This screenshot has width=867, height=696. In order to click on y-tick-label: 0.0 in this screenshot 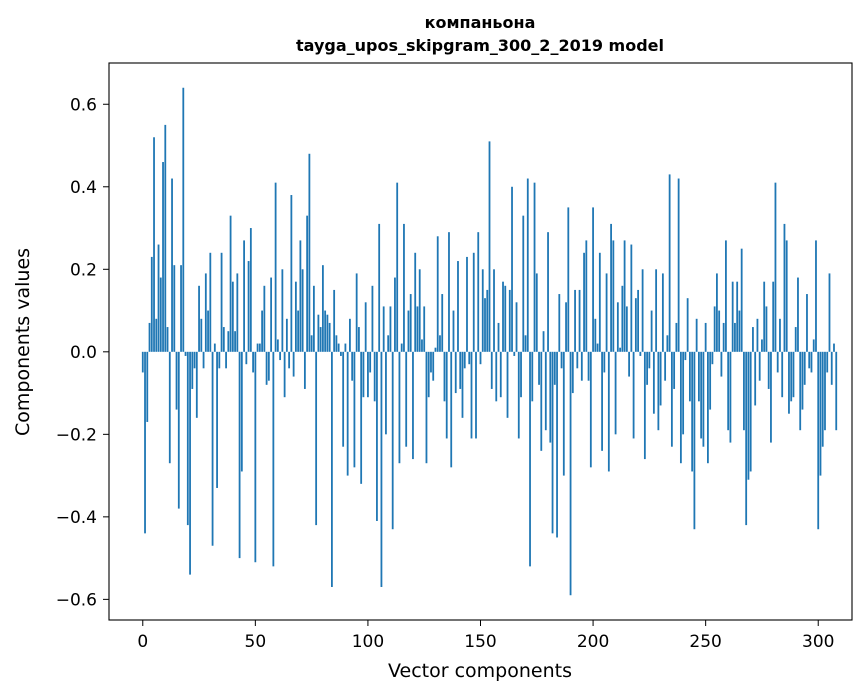, I will do `click(83, 353)`.